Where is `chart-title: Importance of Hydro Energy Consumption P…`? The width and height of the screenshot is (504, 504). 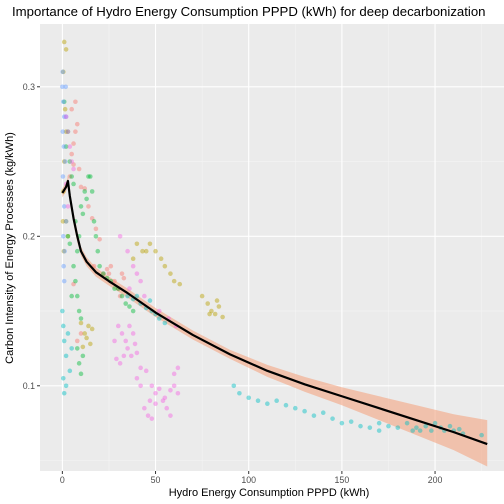 chart-title: Importance of Hydro Energy Consumption P… is located at coordinates (249, 11).